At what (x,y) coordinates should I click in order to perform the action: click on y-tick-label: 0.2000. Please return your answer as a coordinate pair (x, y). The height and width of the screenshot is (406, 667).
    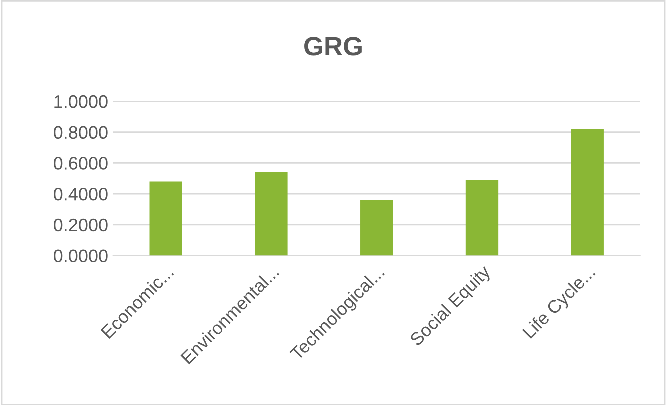
    Looking at the image, I should click on (81, 225).